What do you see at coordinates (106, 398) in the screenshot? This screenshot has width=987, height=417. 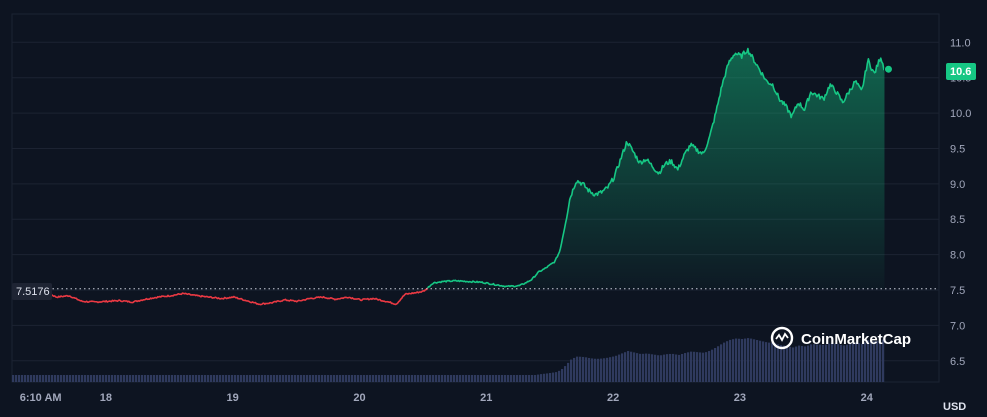 I see `x-tick-label: 18` at bounding box center [106, 398].